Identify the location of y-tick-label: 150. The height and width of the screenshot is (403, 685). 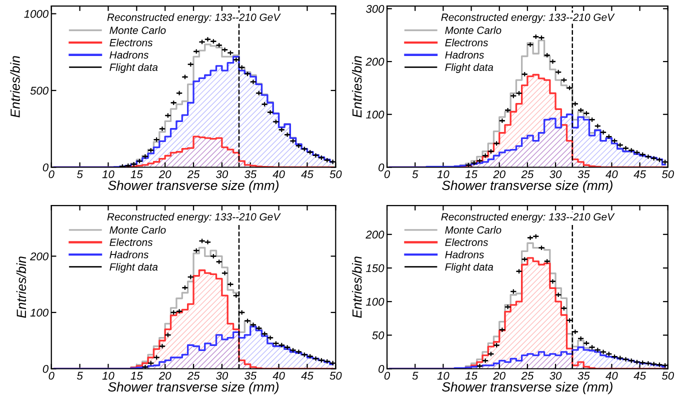
(375, 268).